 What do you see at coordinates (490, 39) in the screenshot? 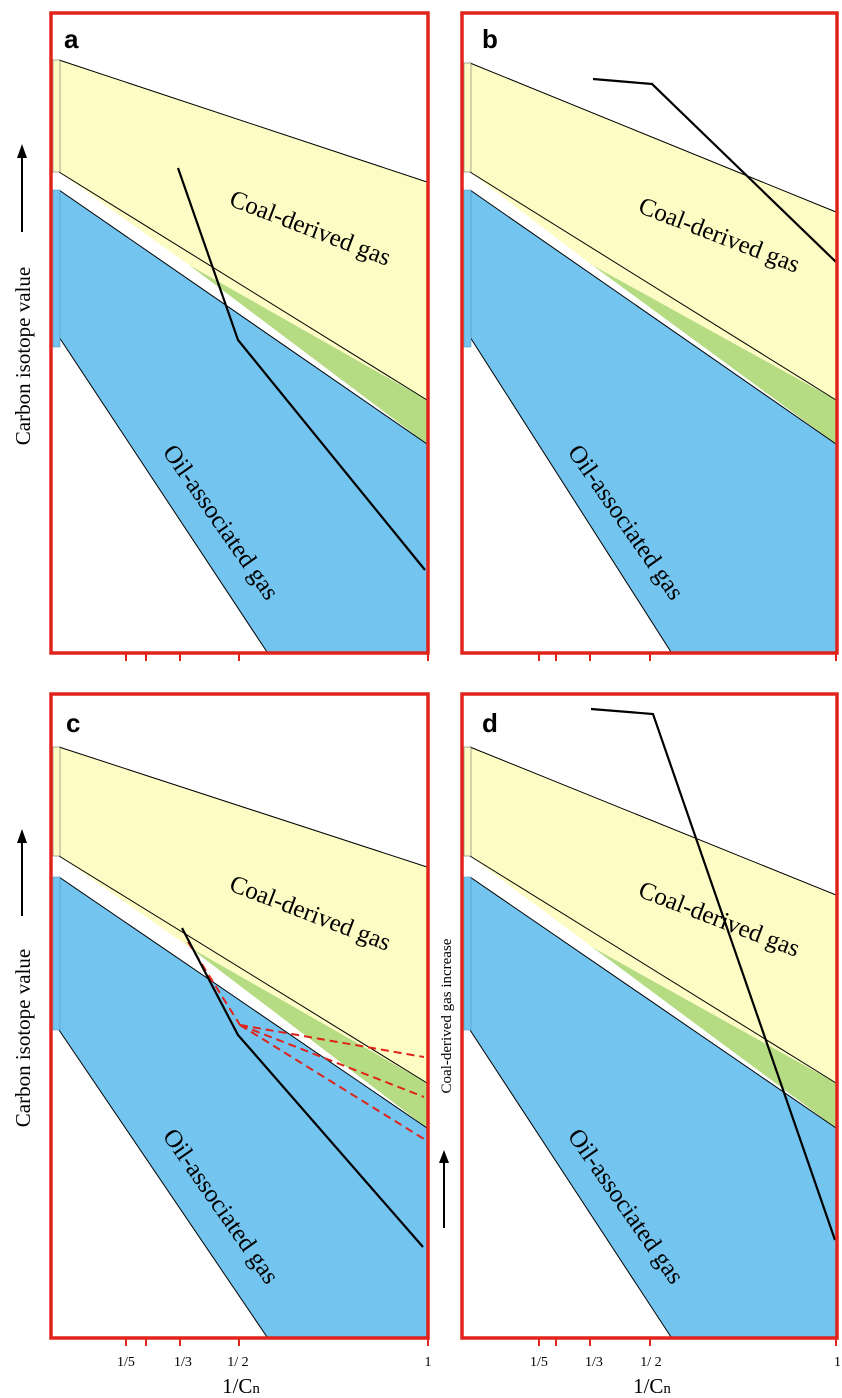
I see `panel-letter: b` at bounding box center [490, 39].